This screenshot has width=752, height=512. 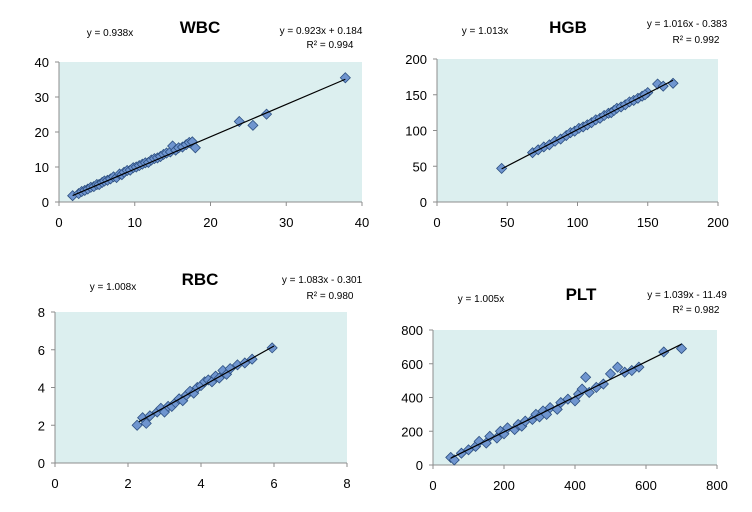 What do you see at coordinates (412, 398) in the screenshot?
I see `y-tick-label: 400` at bounding box center [412, 398].